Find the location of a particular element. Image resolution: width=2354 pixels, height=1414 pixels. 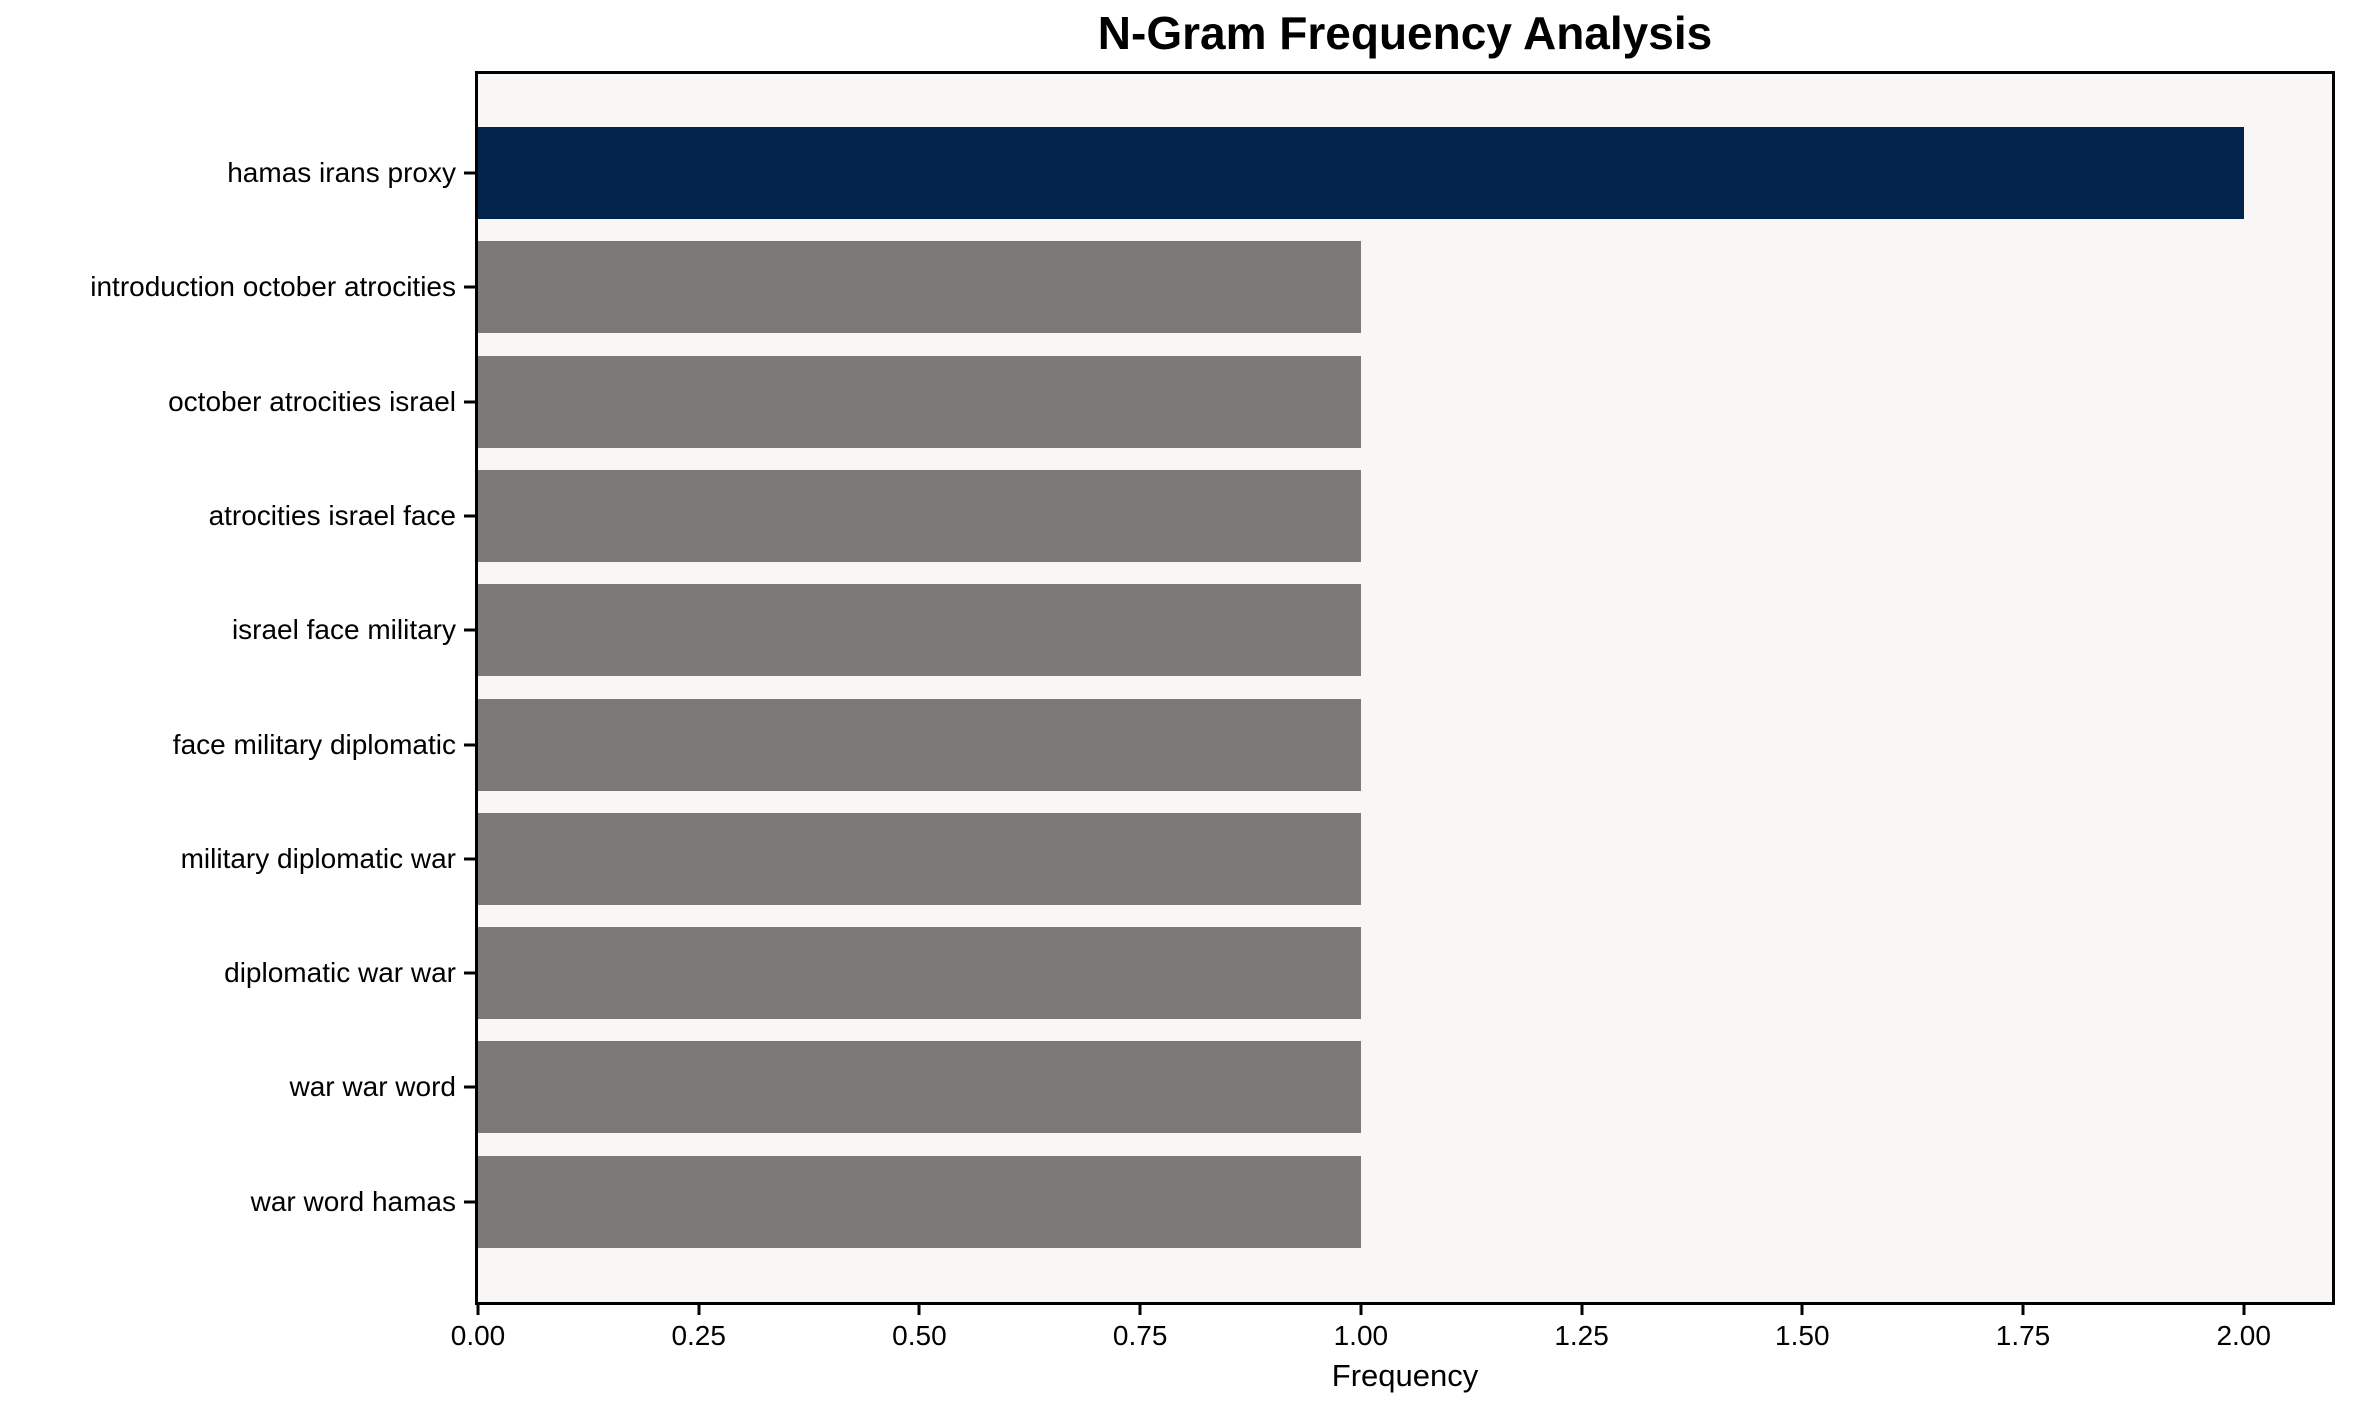

y-axis-label: introduction october atrocities is located at coordinates (273, 287).